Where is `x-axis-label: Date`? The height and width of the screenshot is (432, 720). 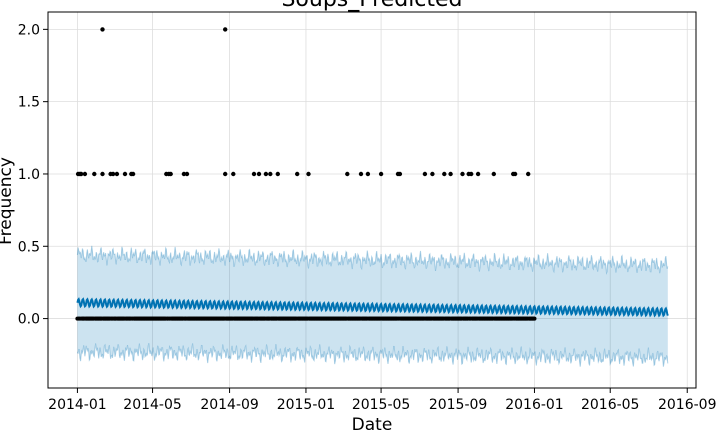
x-axis-label: Date is located at coordinates (372, 423).